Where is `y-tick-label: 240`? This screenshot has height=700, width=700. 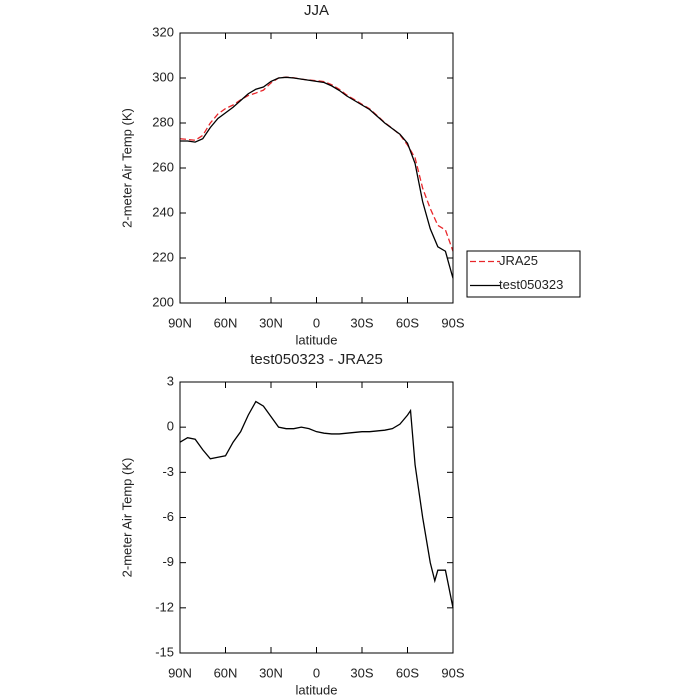
y-tick-label: 240 is located at coordinates (163, 211).